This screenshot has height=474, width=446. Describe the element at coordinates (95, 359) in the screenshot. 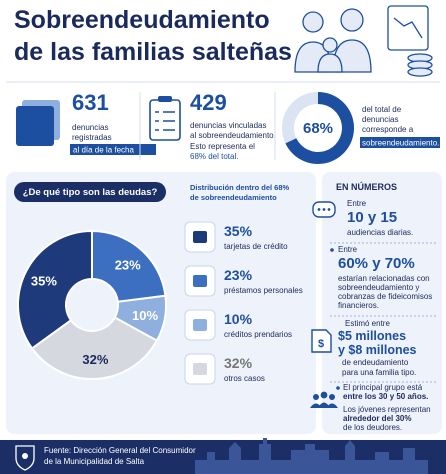

I see `segment-label: 32%` at that location.